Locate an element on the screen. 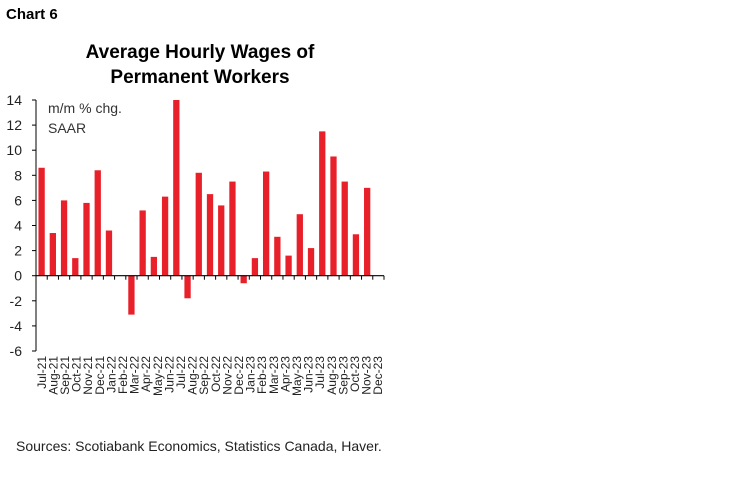 The height and width of the screenshot is (482, 750). x-tick-label: Sep-23 is located at coordinates (343, 375).